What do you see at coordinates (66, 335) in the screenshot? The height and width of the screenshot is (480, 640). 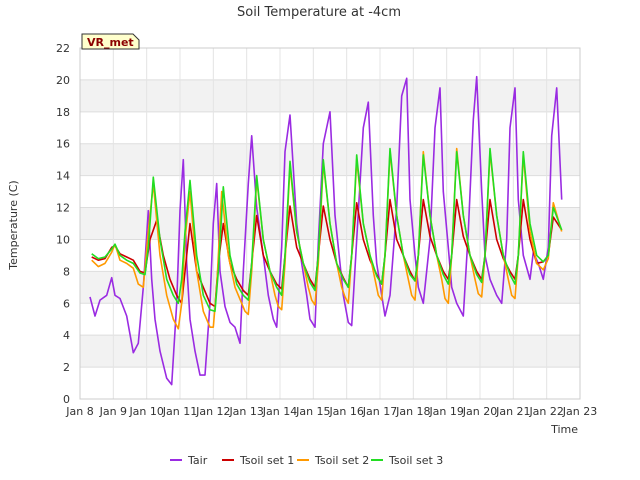 I see `y-tick-label: 4` at bounding box center [66, 335].